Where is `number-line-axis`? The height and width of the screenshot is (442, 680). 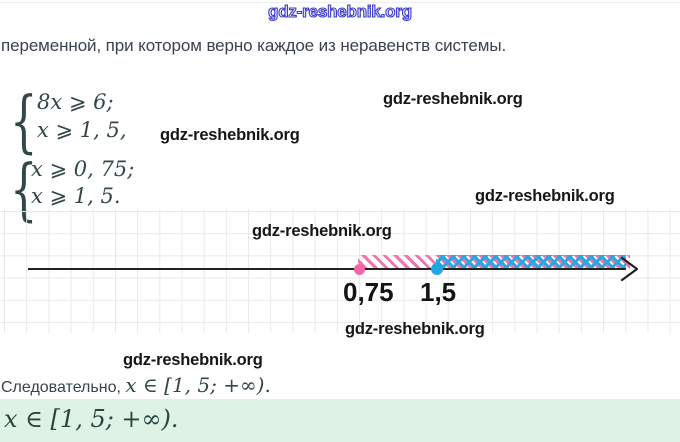 number-line-axis is located at coordinates (327, 269).